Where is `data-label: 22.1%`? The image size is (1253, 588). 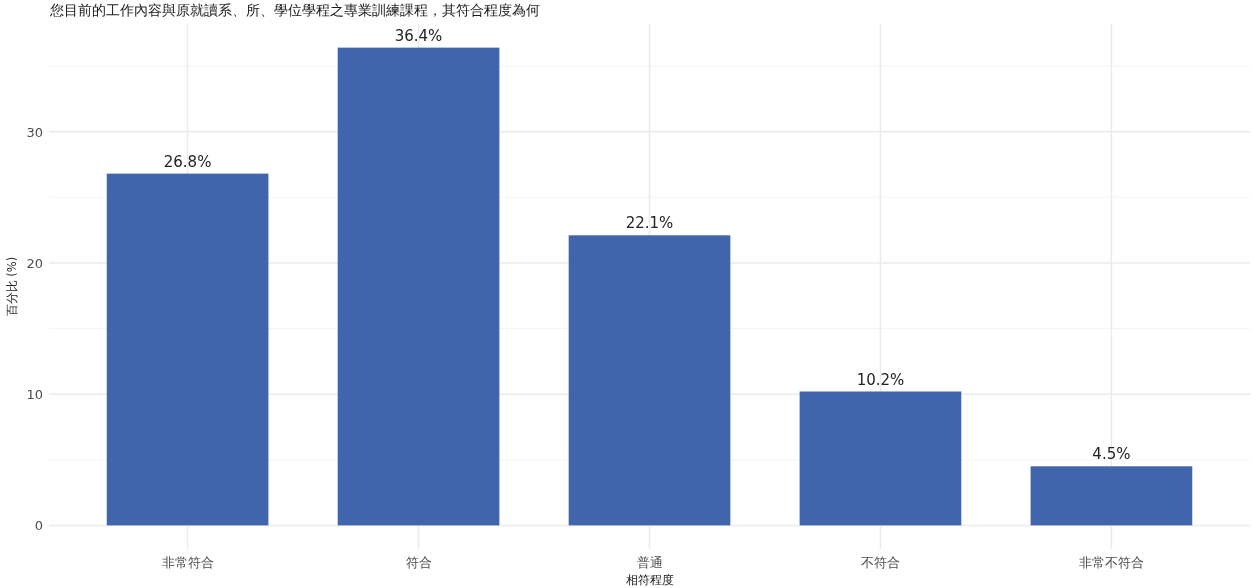
data-label: 22.1% is located at coordinates (649, 223).